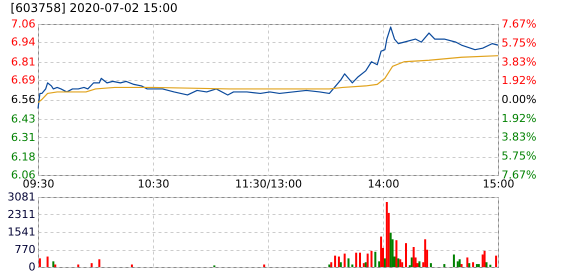 The width and height of the screenshot is (578, 276). I want to click on x-tick-label: 10:30, so click(154, 184).